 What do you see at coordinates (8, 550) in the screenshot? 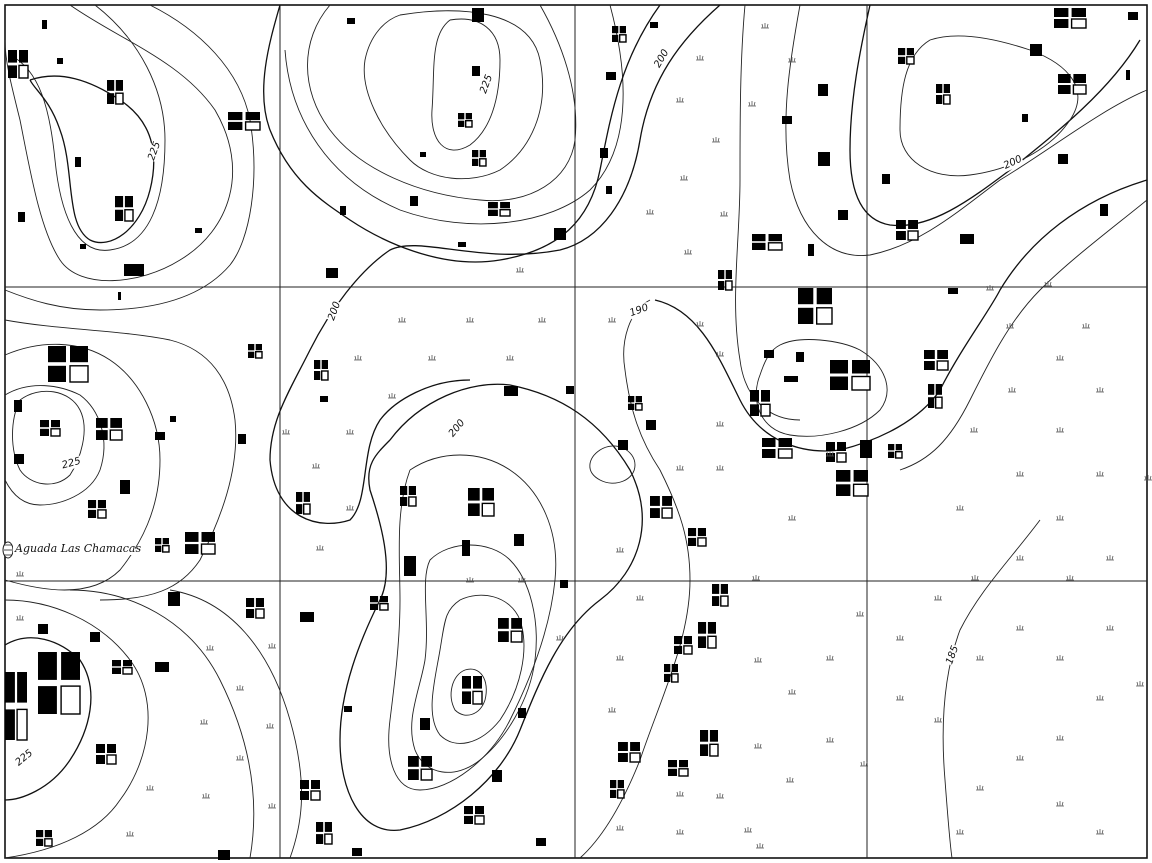
I see `aguada-symbol` at bounding box center [8, 550].